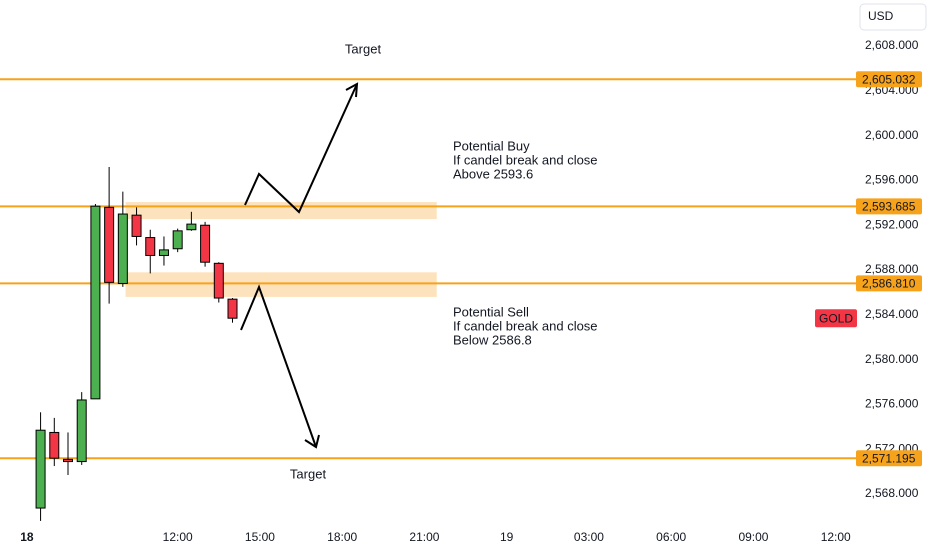  What do you see at coordinates (892, 180) in the screenshot?
I see `y-tick-label: 2,596.000` at bounding box center [892, 180].